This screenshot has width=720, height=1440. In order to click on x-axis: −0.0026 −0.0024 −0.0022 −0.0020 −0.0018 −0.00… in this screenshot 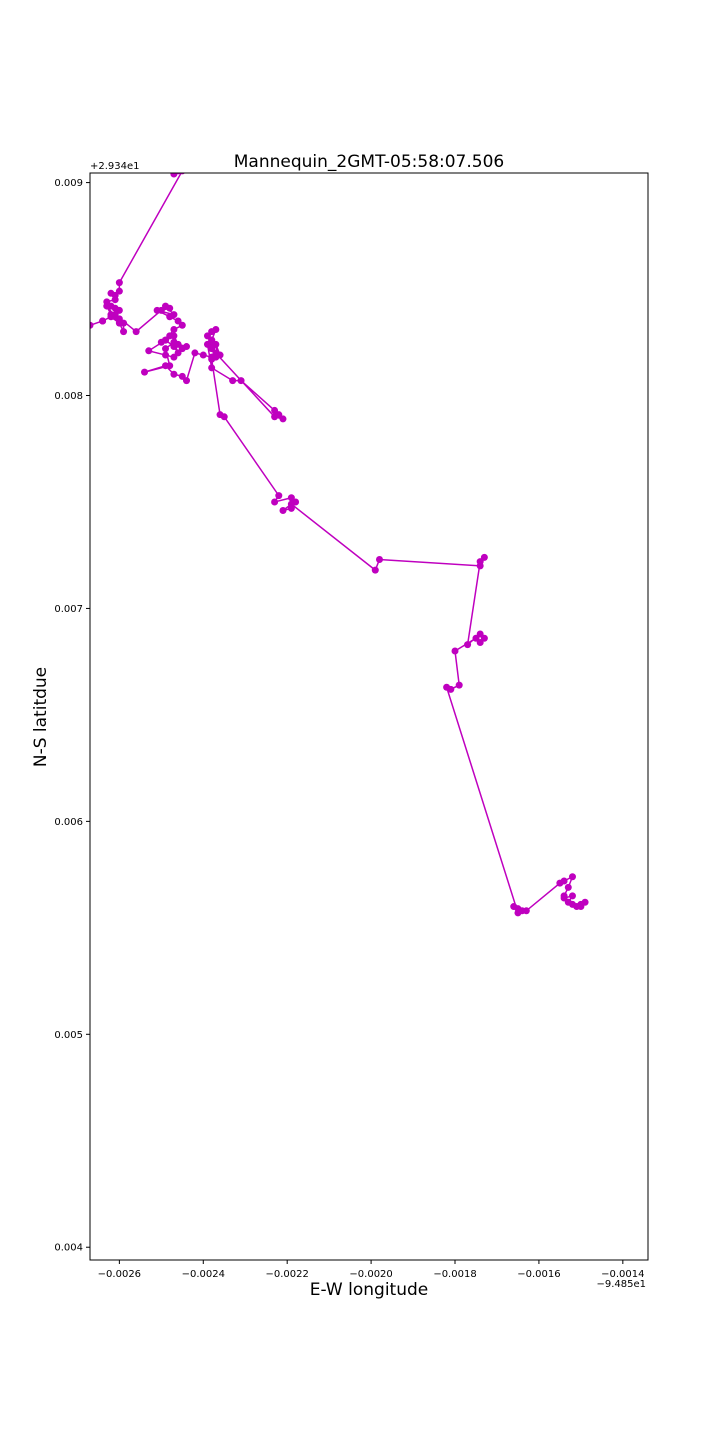, I will do `click(371, 1270)`.